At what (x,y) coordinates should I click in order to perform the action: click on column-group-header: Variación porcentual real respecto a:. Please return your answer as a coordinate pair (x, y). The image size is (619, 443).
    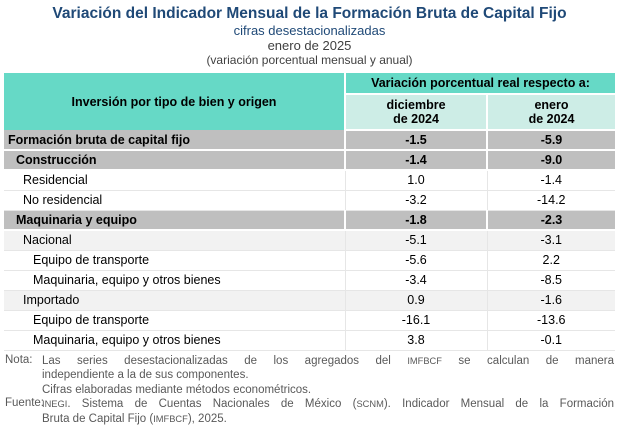
    Looking at the image, I should click on (480, 84).